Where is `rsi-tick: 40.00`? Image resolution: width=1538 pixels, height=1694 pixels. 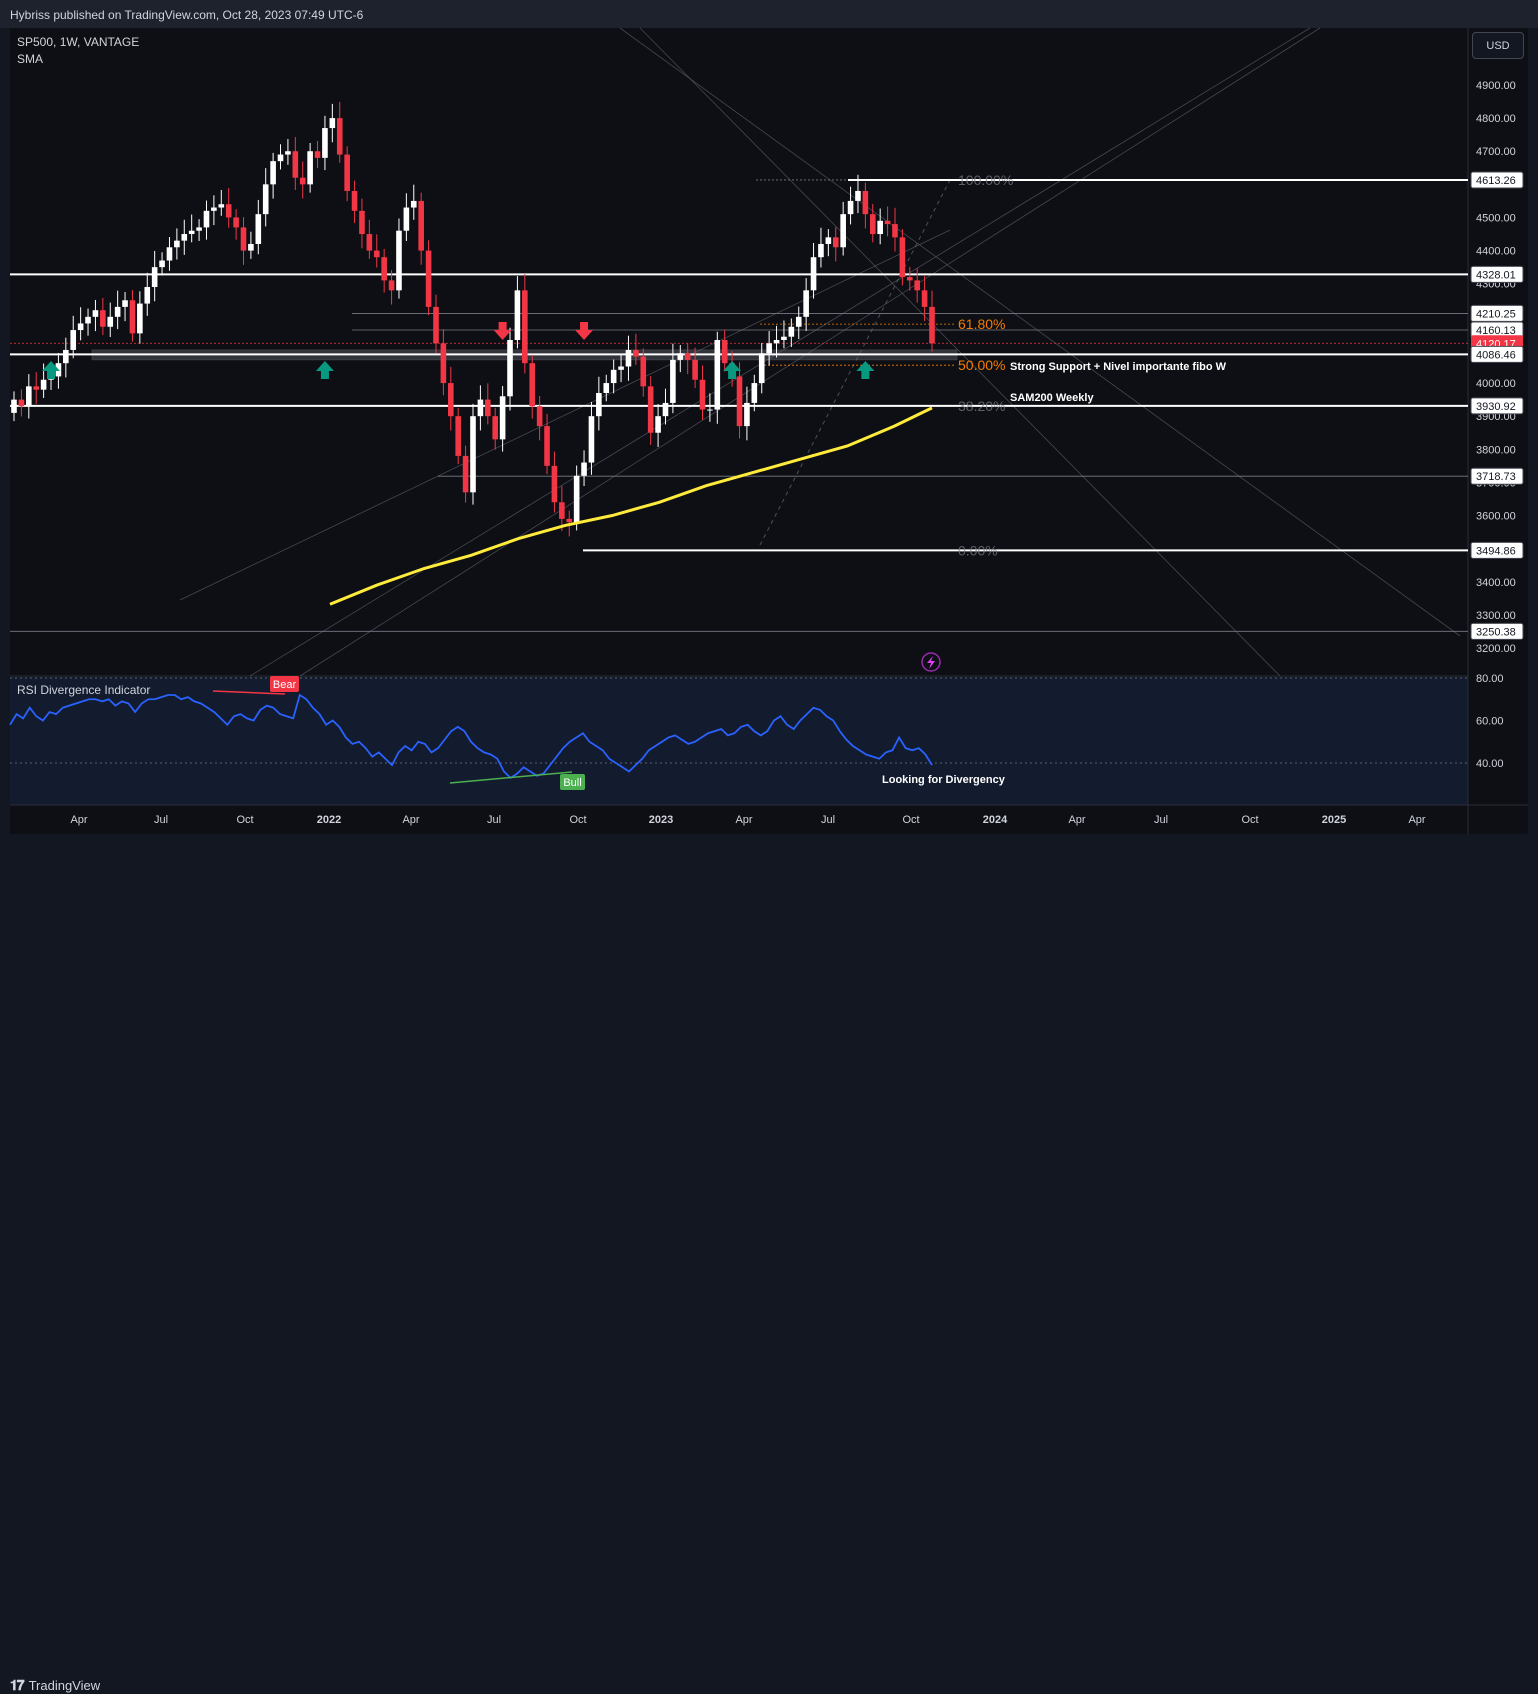 rsi-tick: 40.00 is located at coordinates (1490, 764).